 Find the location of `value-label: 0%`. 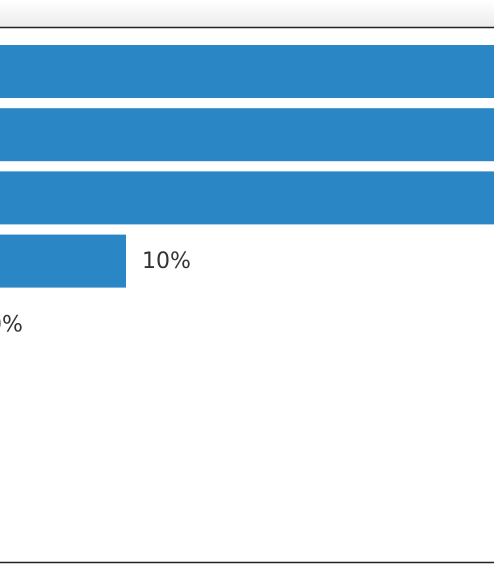

value-label: 0% is located at coordinates (11, 324).